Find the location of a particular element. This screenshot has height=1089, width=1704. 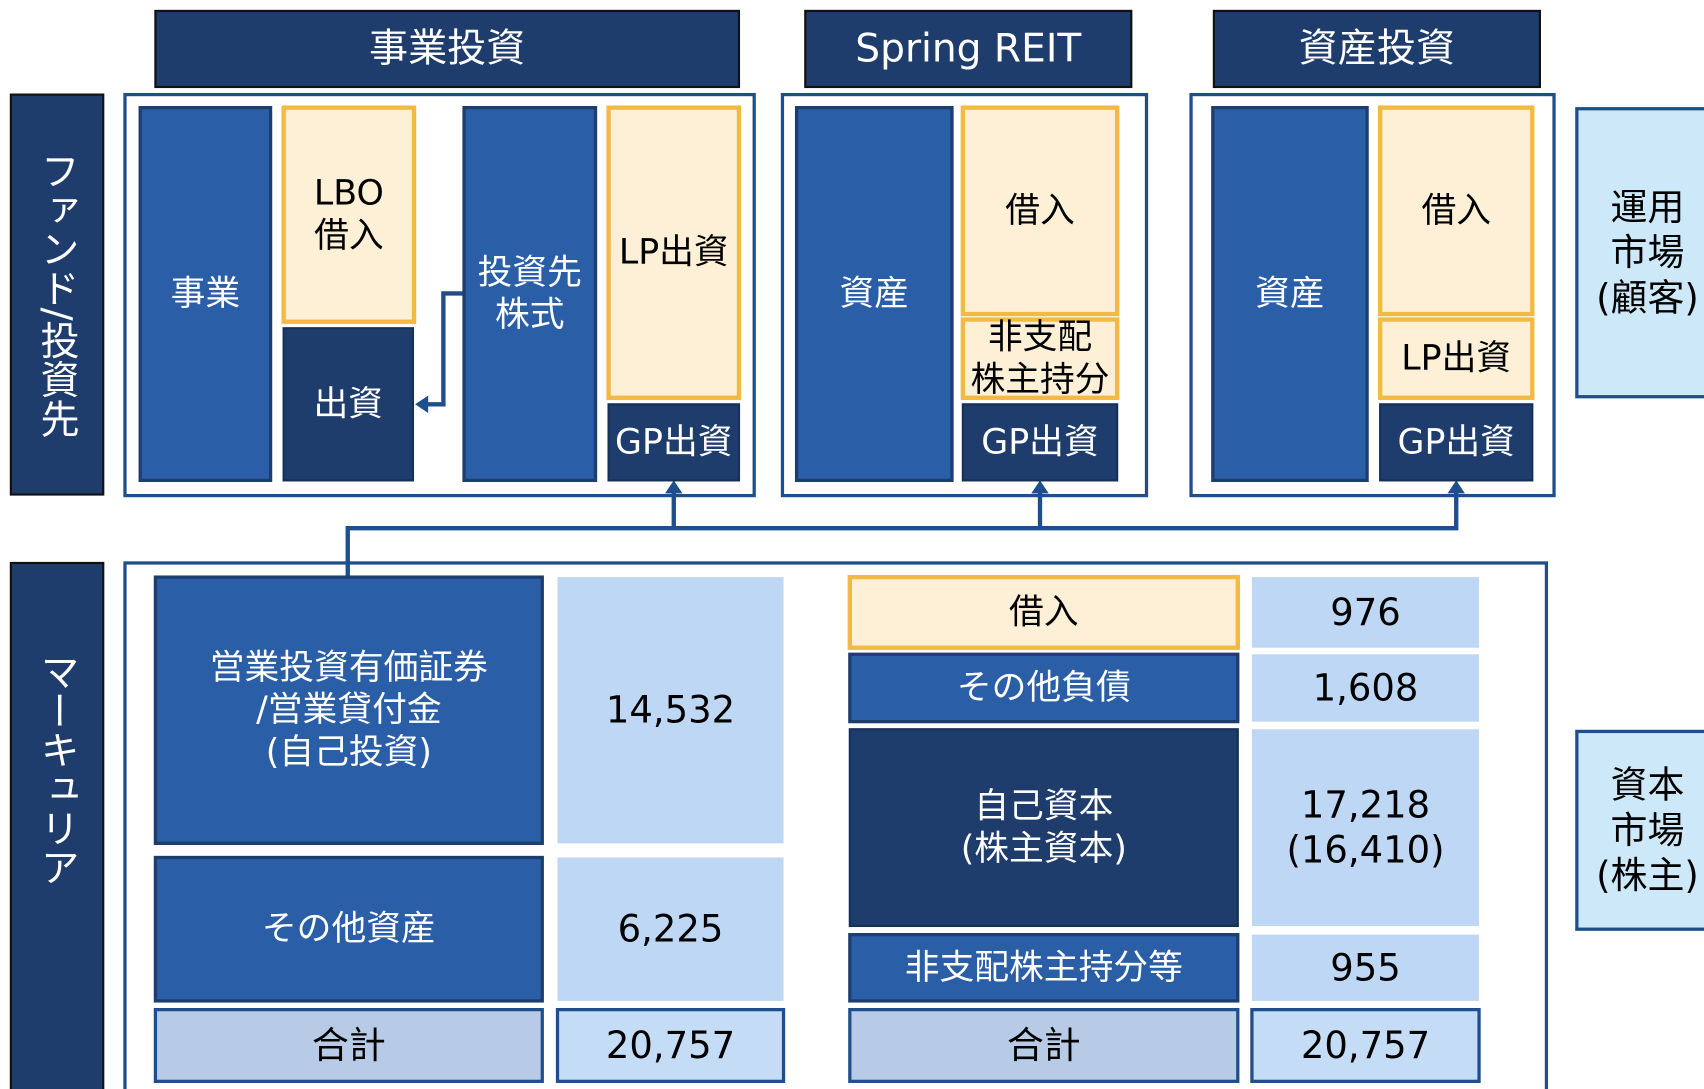

bs-label: /営業貸付金 is located at coordinates (349, 710).